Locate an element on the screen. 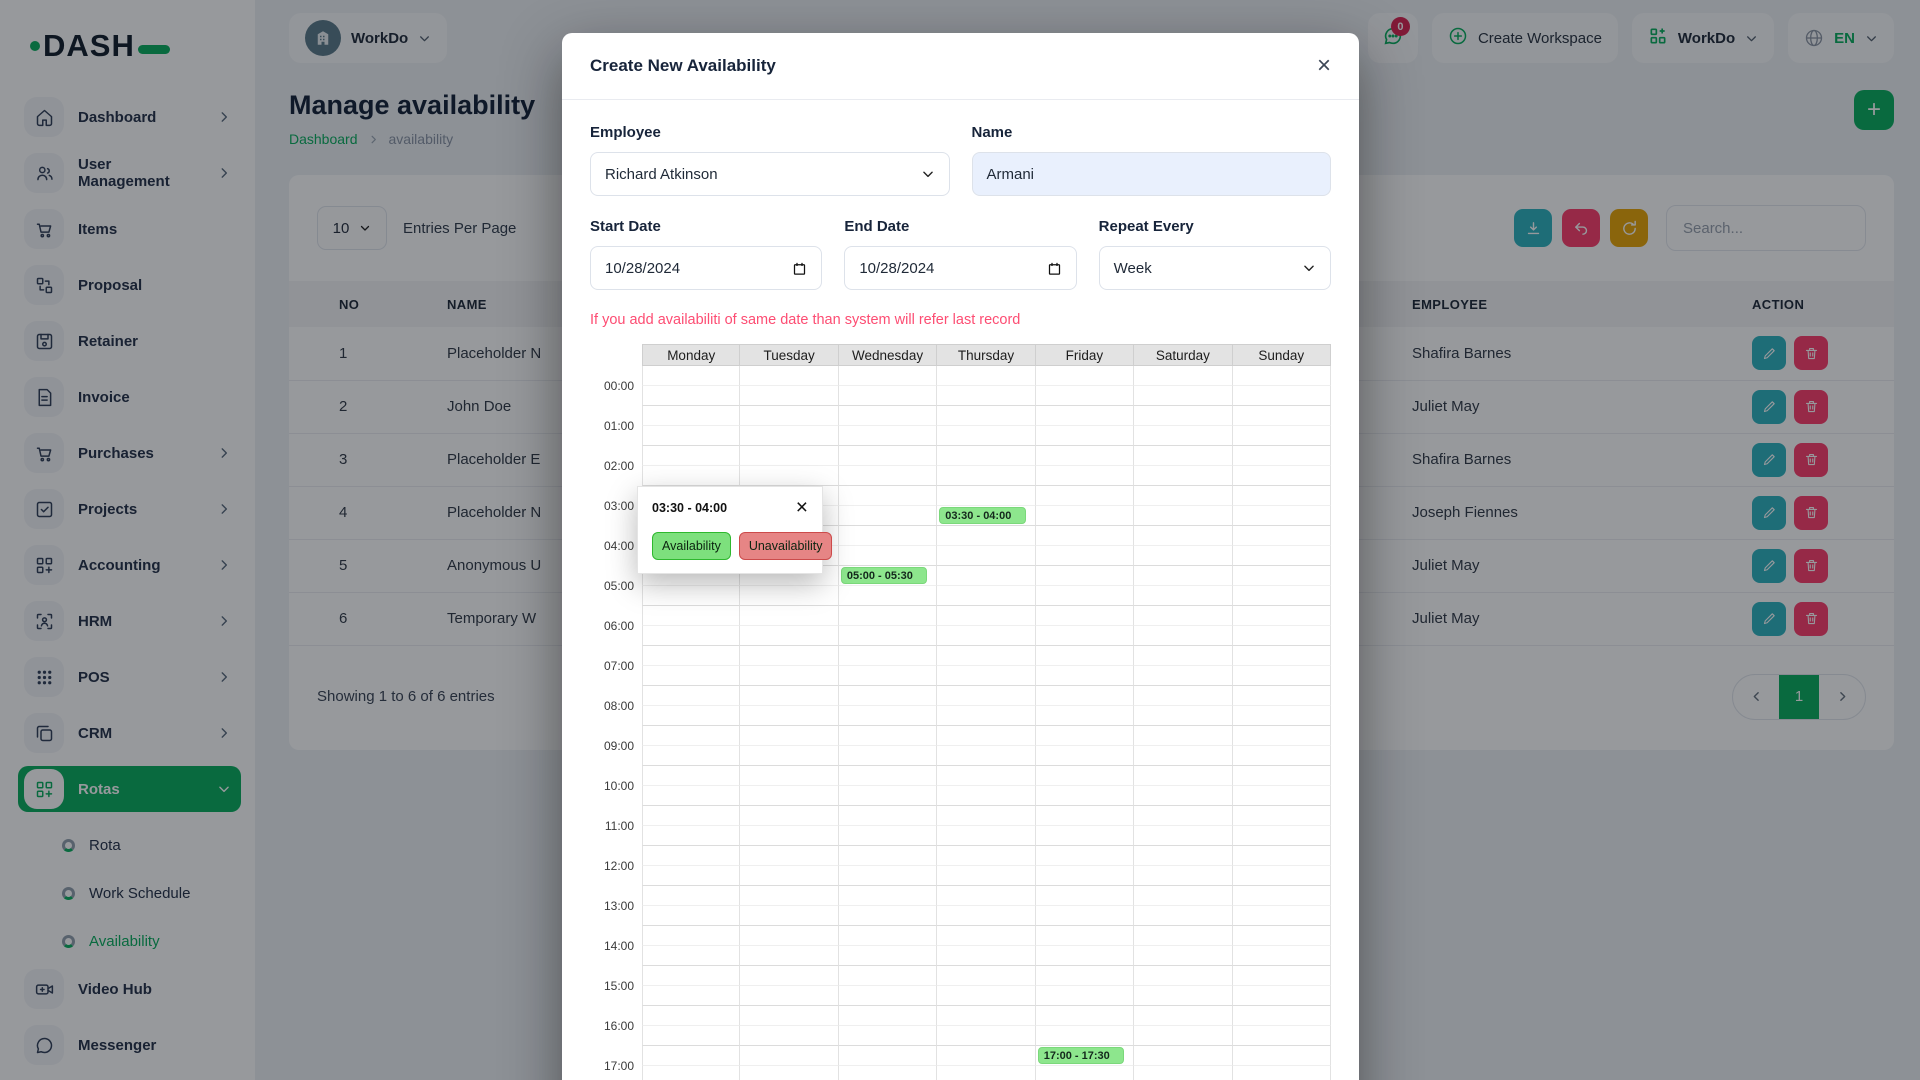 The height and width of the screenshot is (1080, 1920). sidebar-item-retainer: Retainer is located at coordinates (129, 341).